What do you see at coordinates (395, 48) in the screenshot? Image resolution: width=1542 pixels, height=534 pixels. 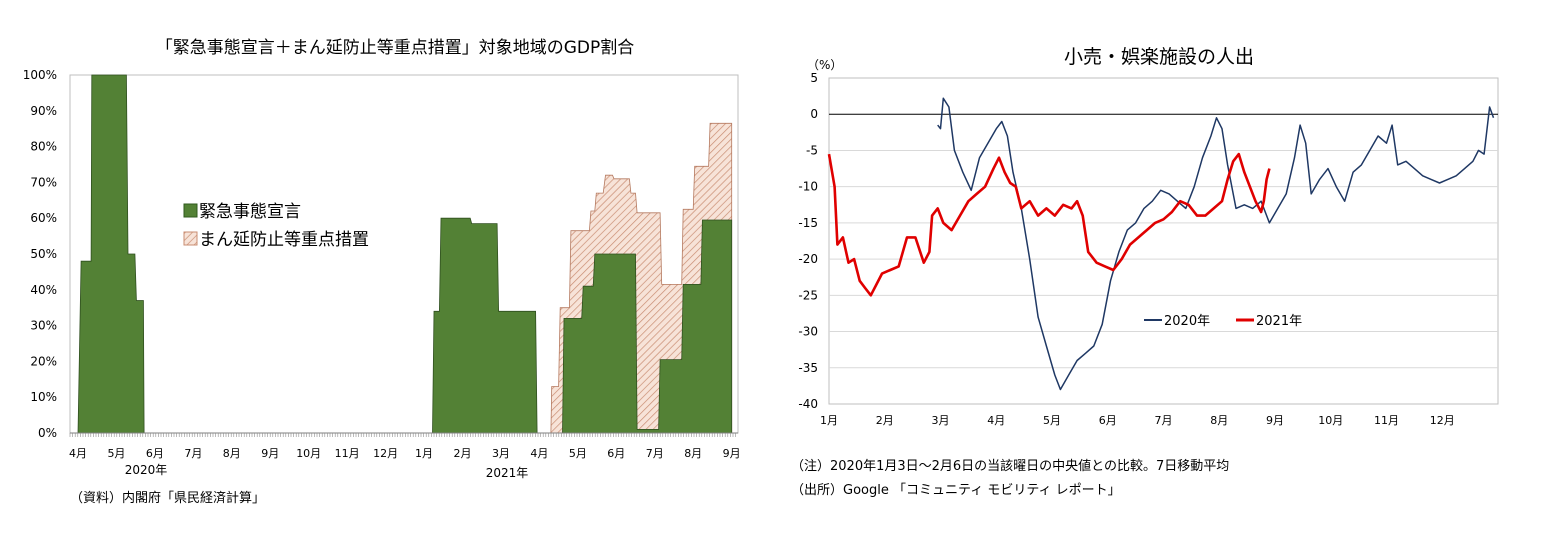 I see `left-chart-title: 「緊急事態宣言＋まん延防止等重点措置」対象地域のGDP割合` at bounding box center [395, 48].